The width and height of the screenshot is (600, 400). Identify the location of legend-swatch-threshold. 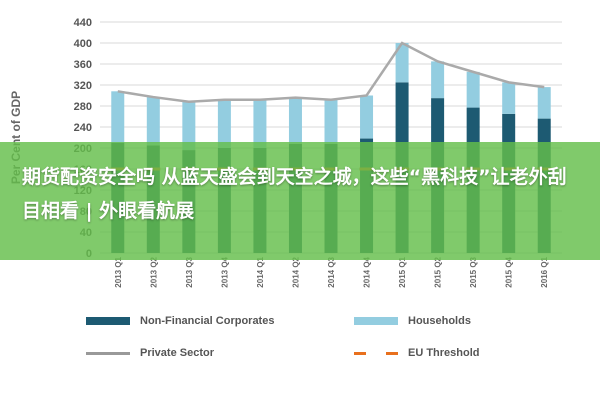
(376, 353).